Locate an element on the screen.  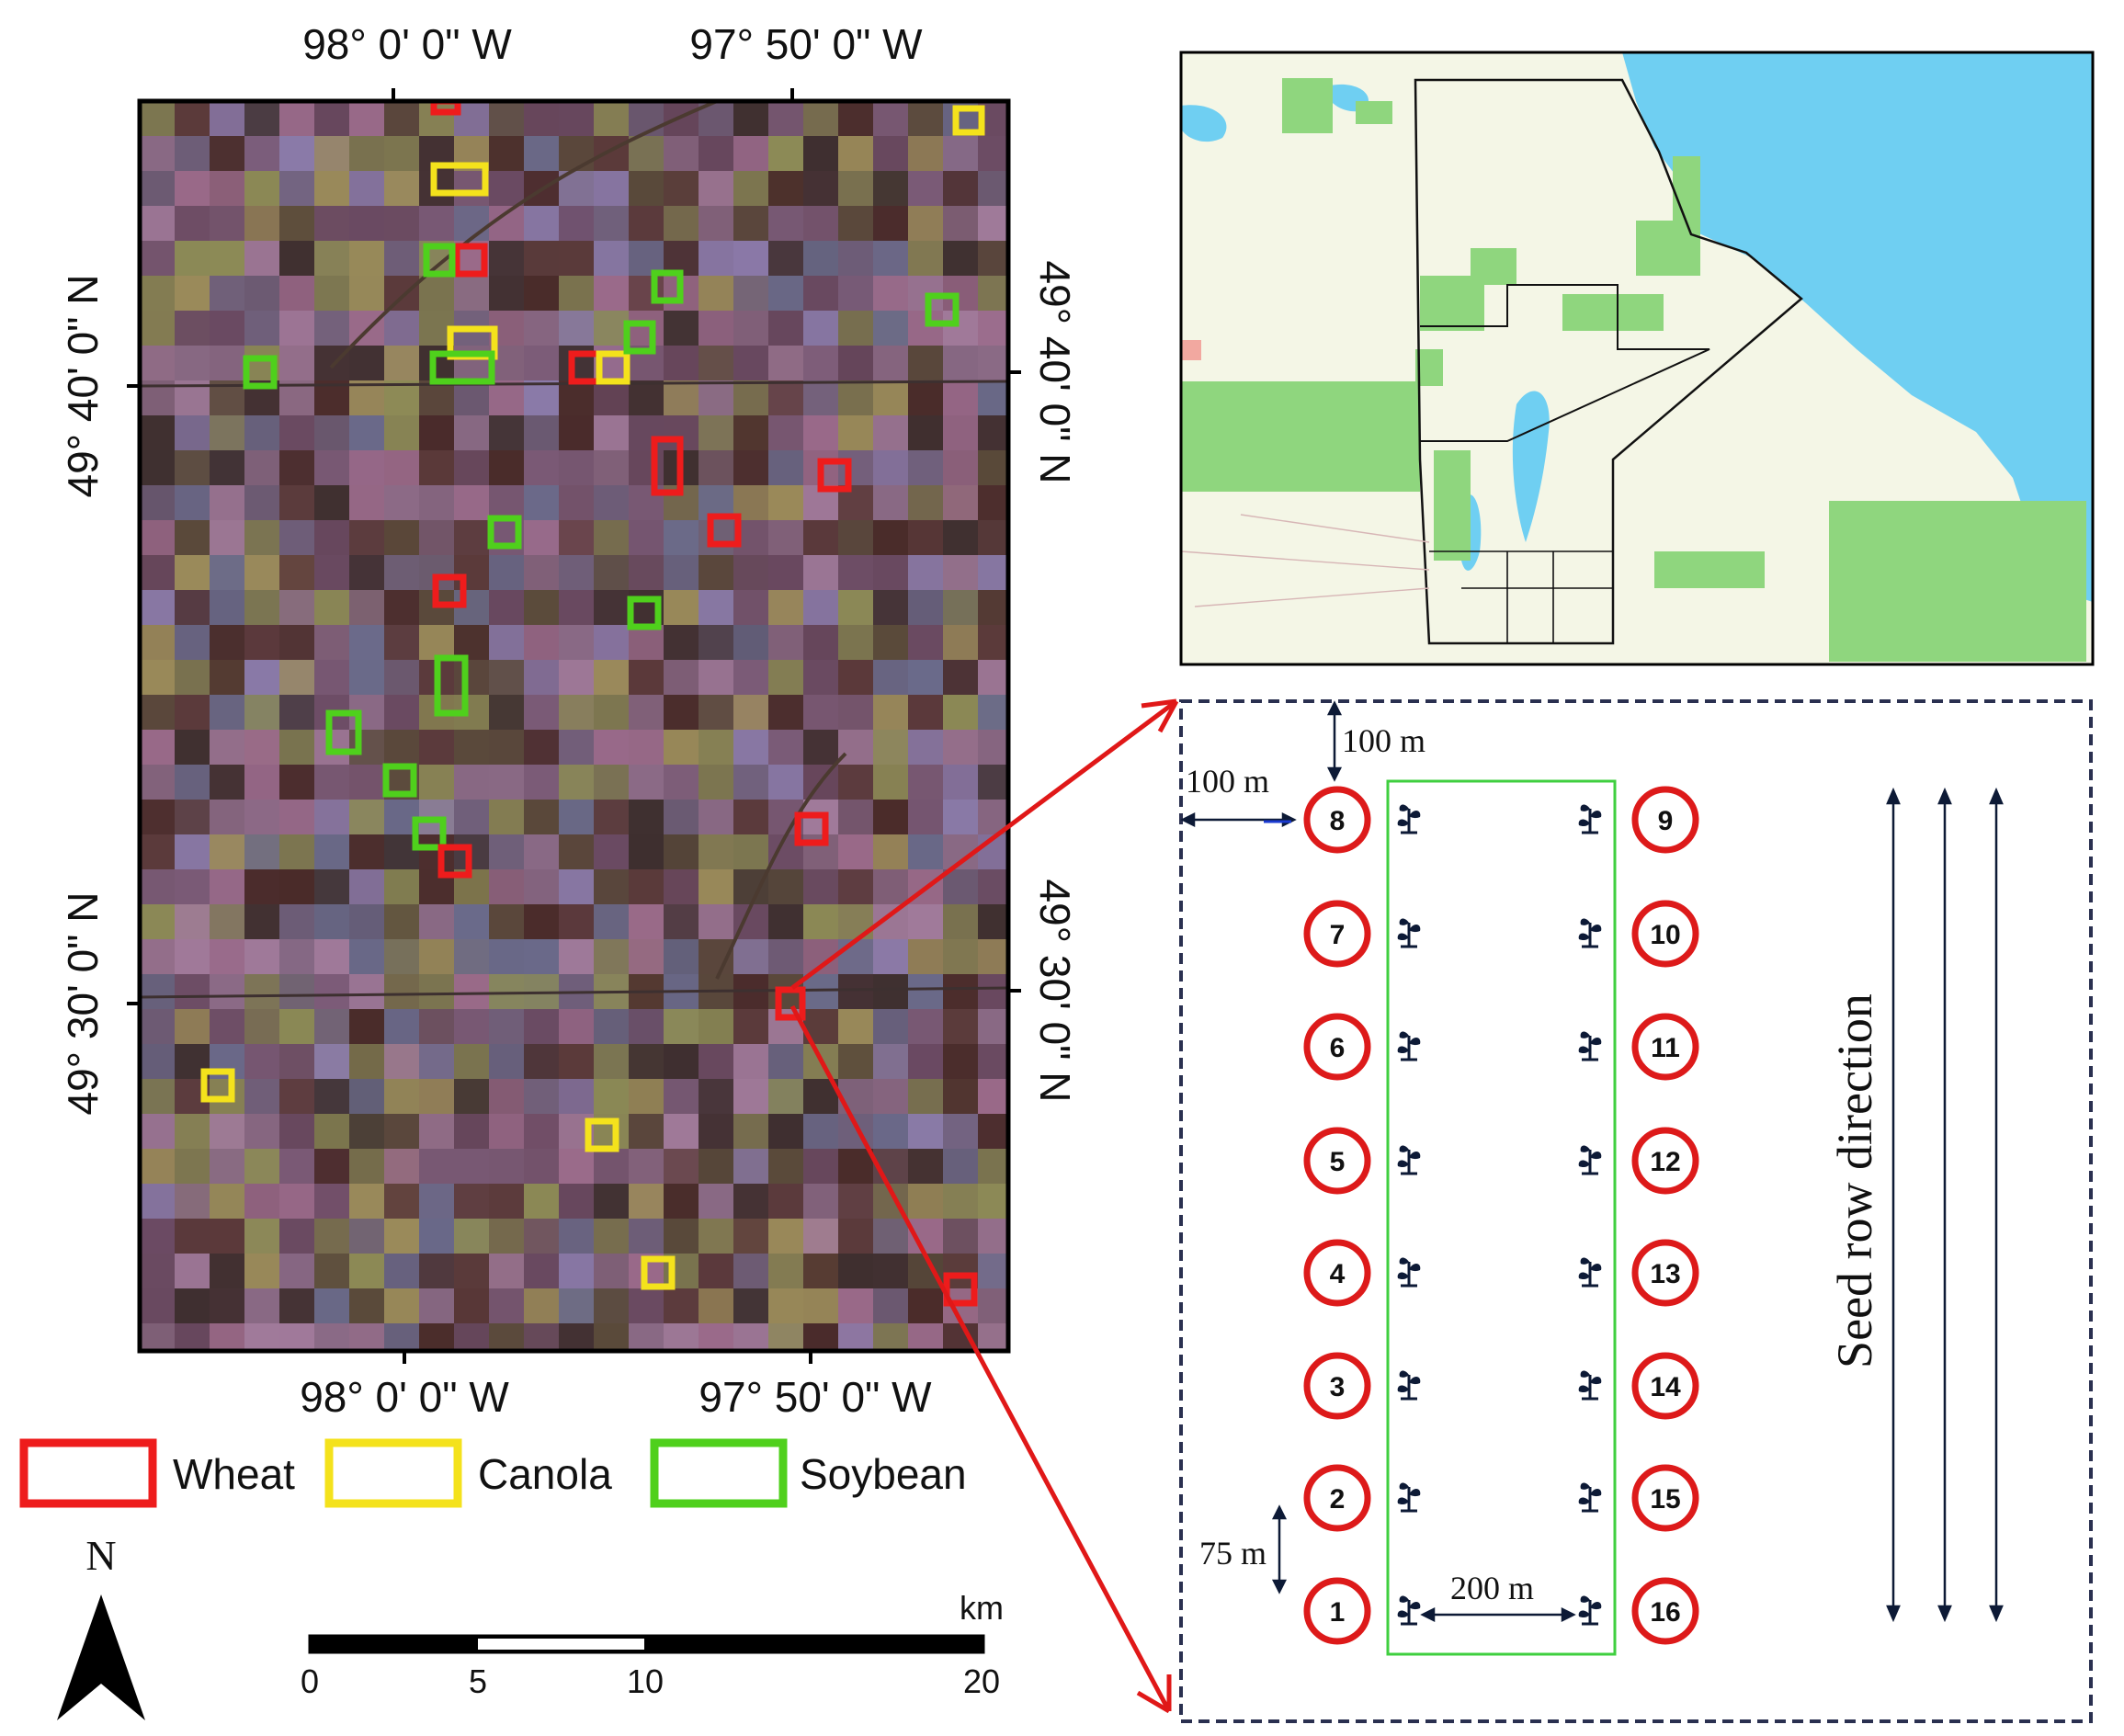
legend-wheat-swatch is located at coordinates (88, 1473).